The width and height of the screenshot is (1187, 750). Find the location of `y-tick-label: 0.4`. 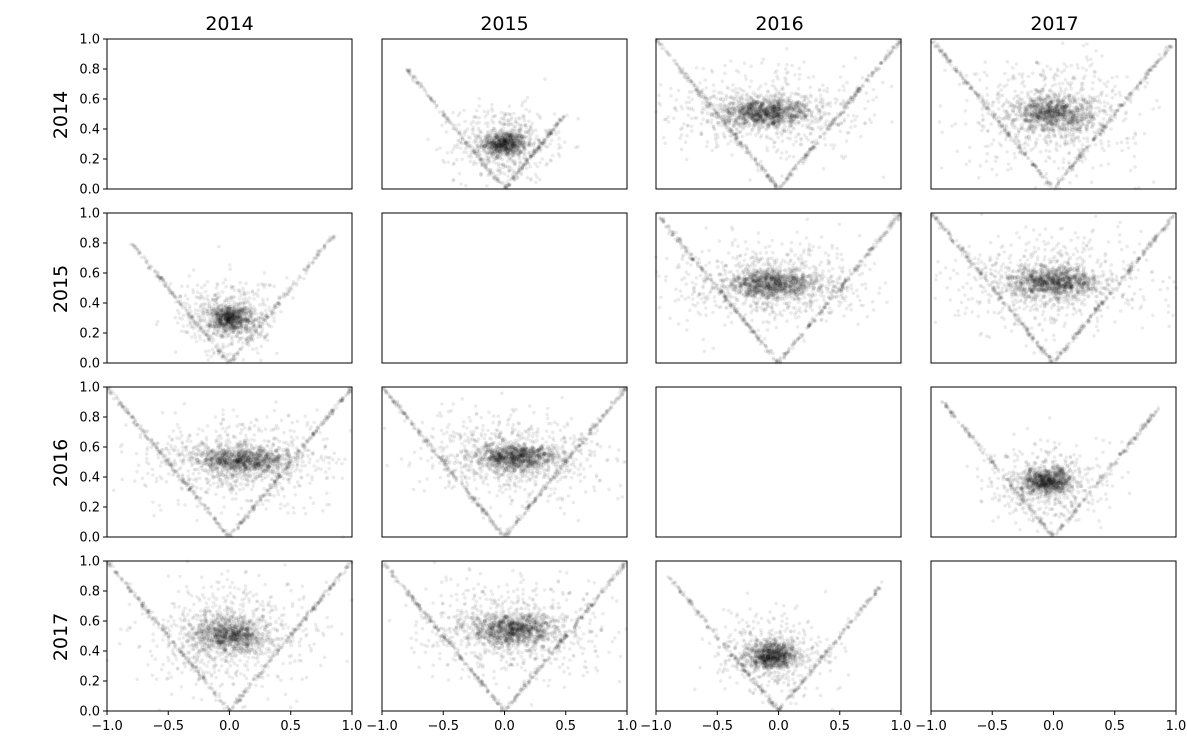

y-tick-label: 0.4 is located at coordinates (89, 130).